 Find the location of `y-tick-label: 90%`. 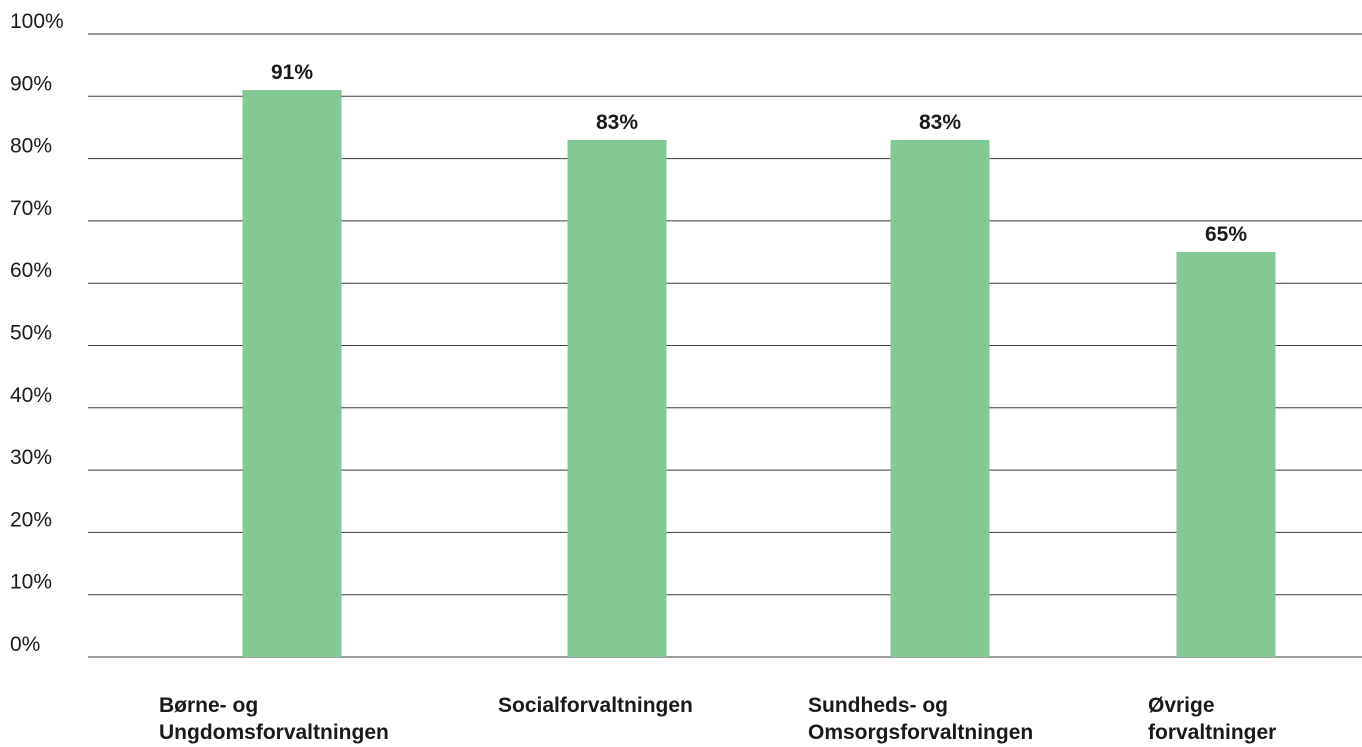

y-tick-label: 90% is located at coordinates (31, 83).